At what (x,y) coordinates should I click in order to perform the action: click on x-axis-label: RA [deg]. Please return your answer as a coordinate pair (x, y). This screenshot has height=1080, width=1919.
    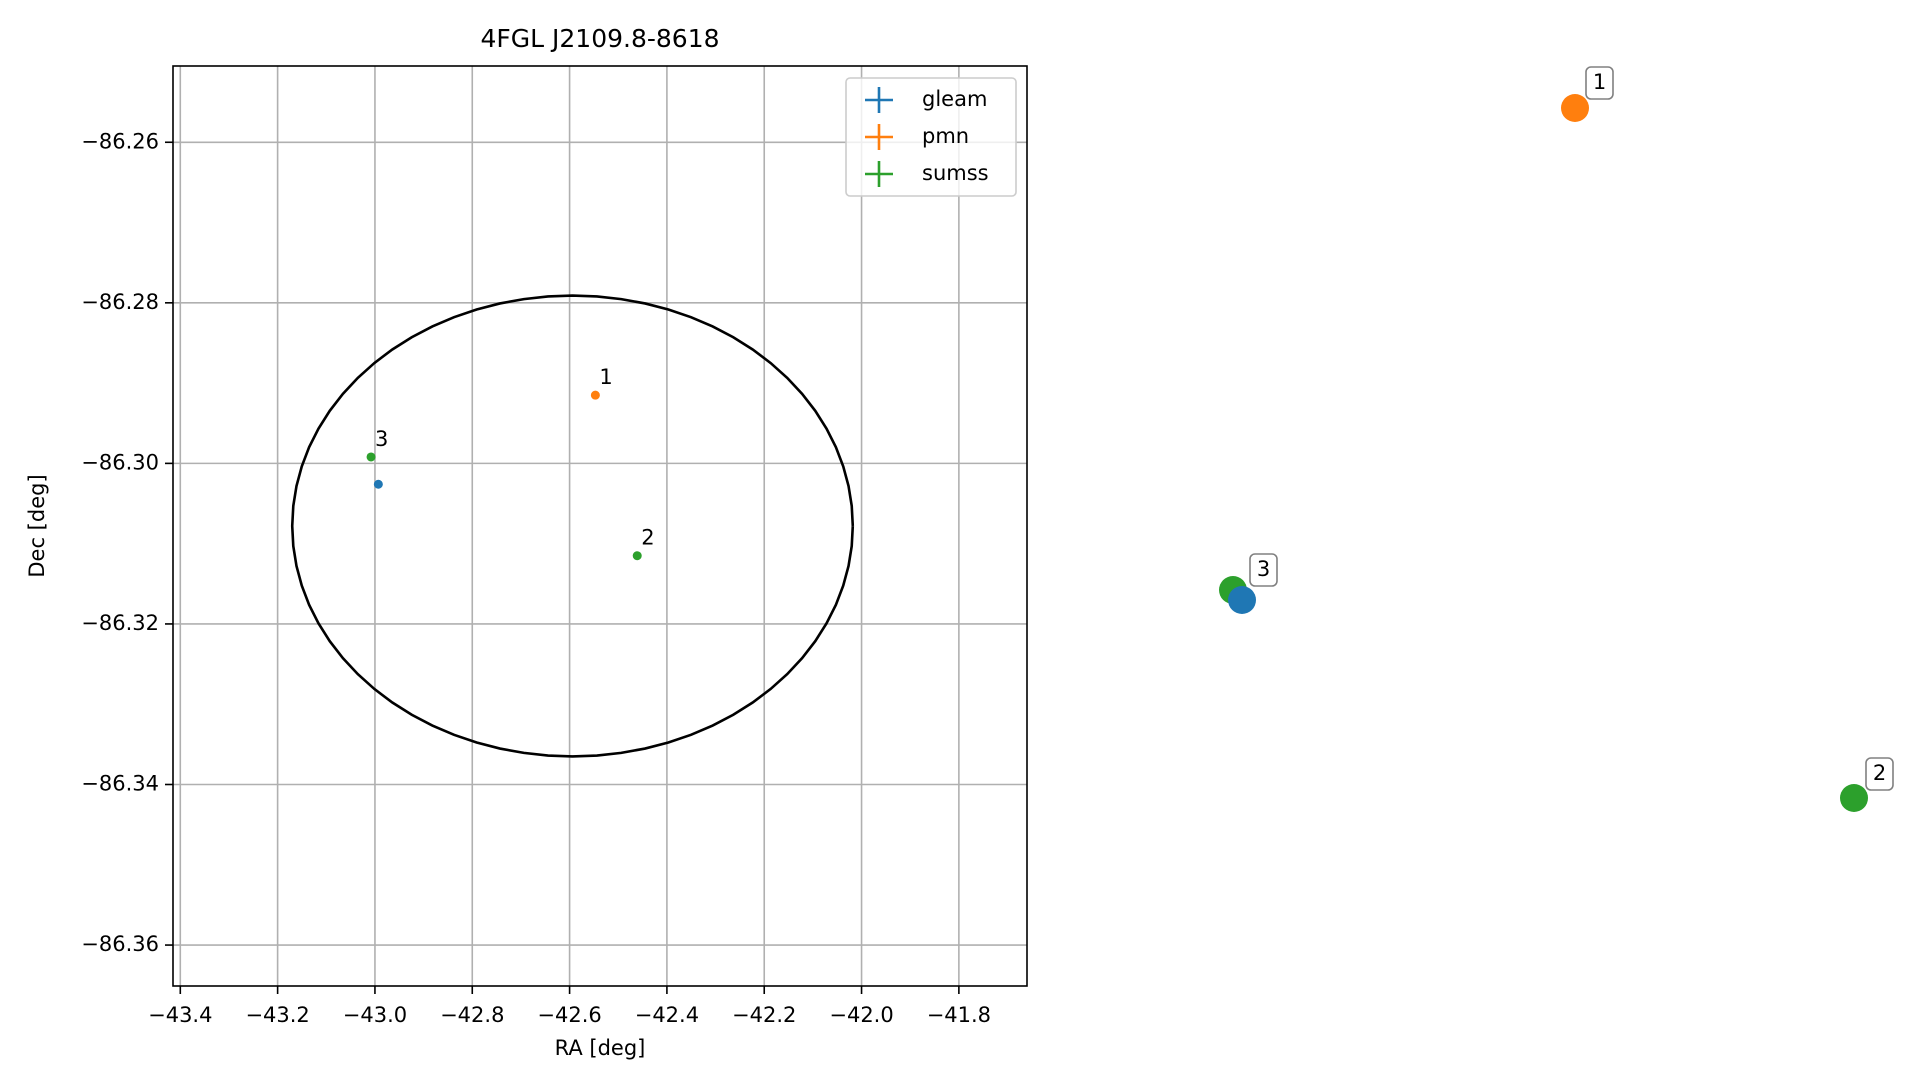
    Looking at the image, I should click on (600, 1048).